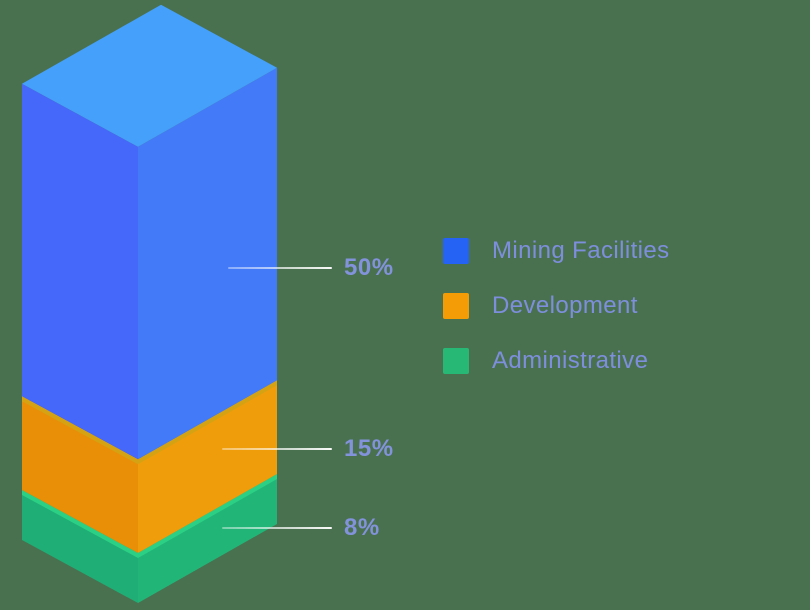 The width and height of the screenshot is (810, 610). Describe the element at coordinates (565, 305) in the screenshot. I see `legend-label-development: Development` at that location.